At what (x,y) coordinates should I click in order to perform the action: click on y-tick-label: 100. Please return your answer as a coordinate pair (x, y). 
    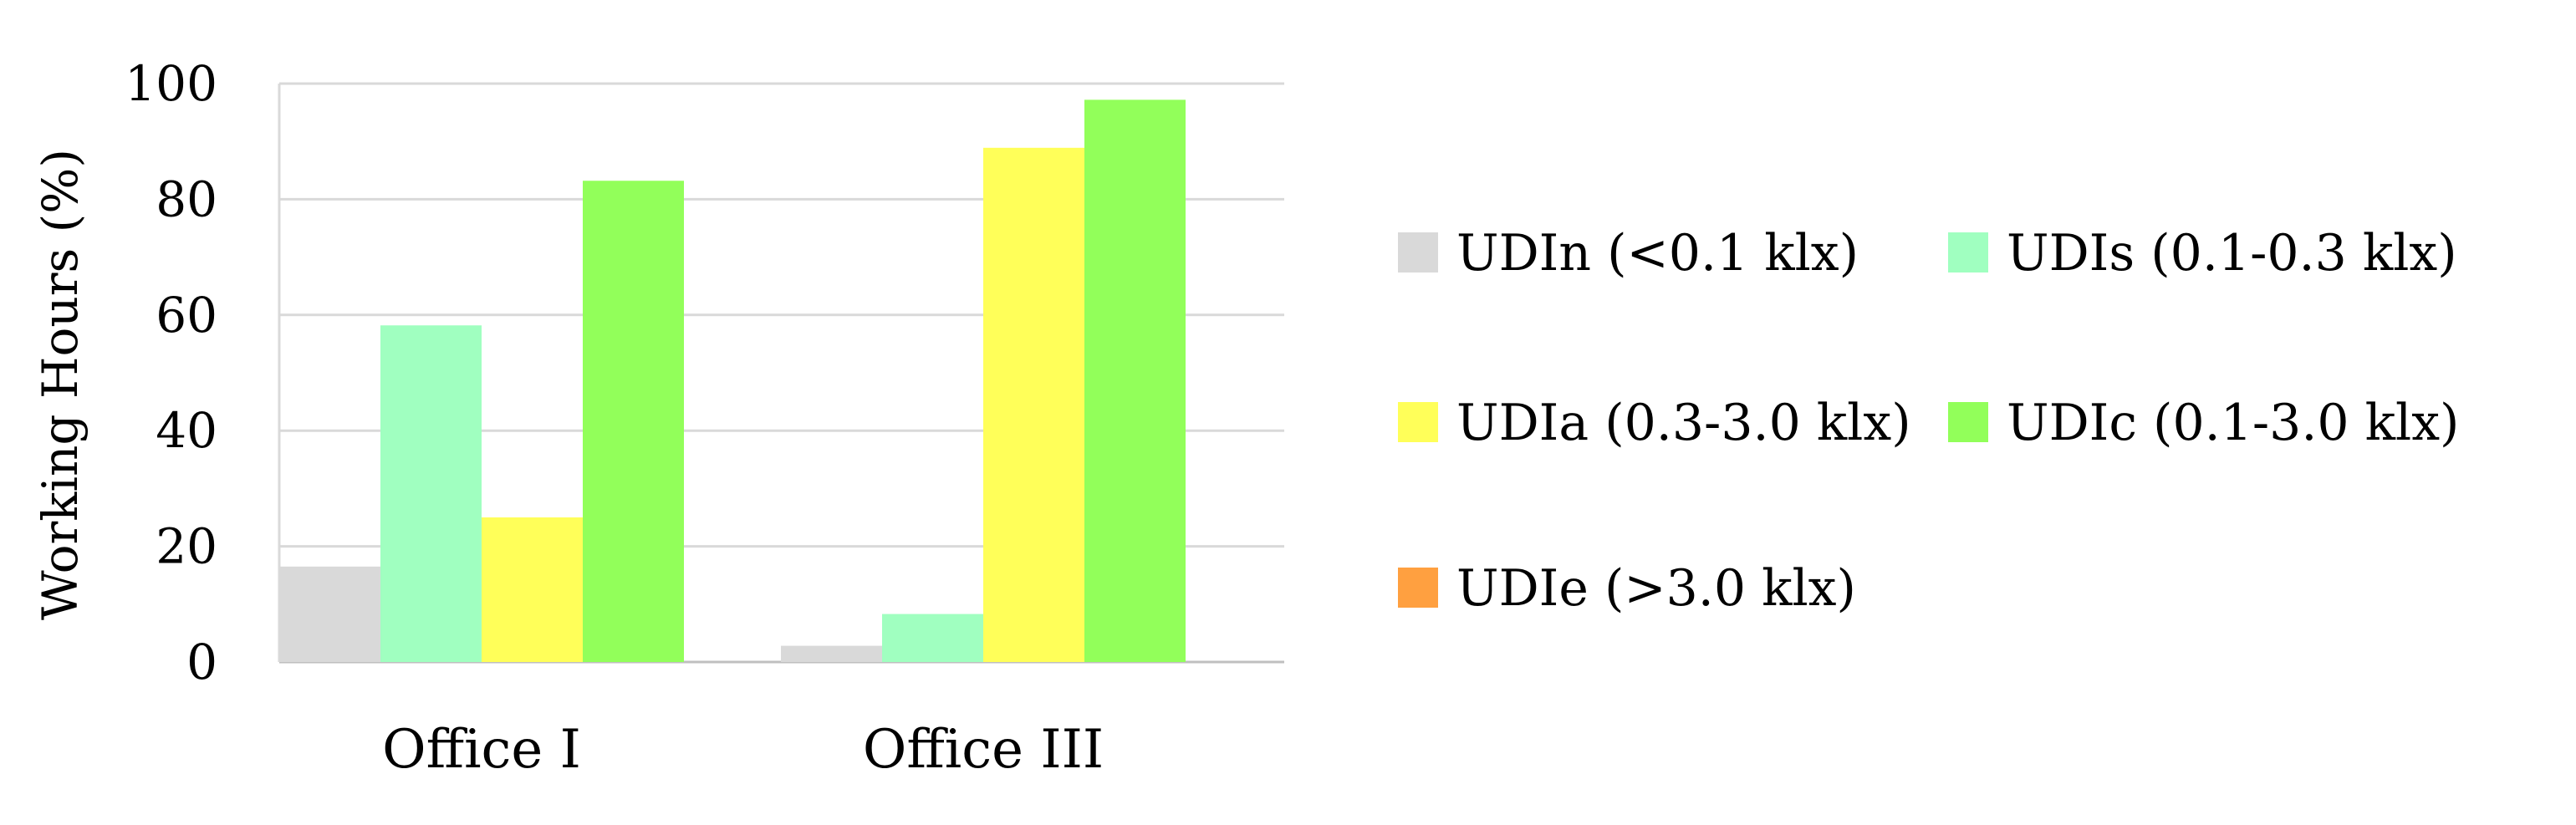
    Looking at the image, I should click on (171, 83).